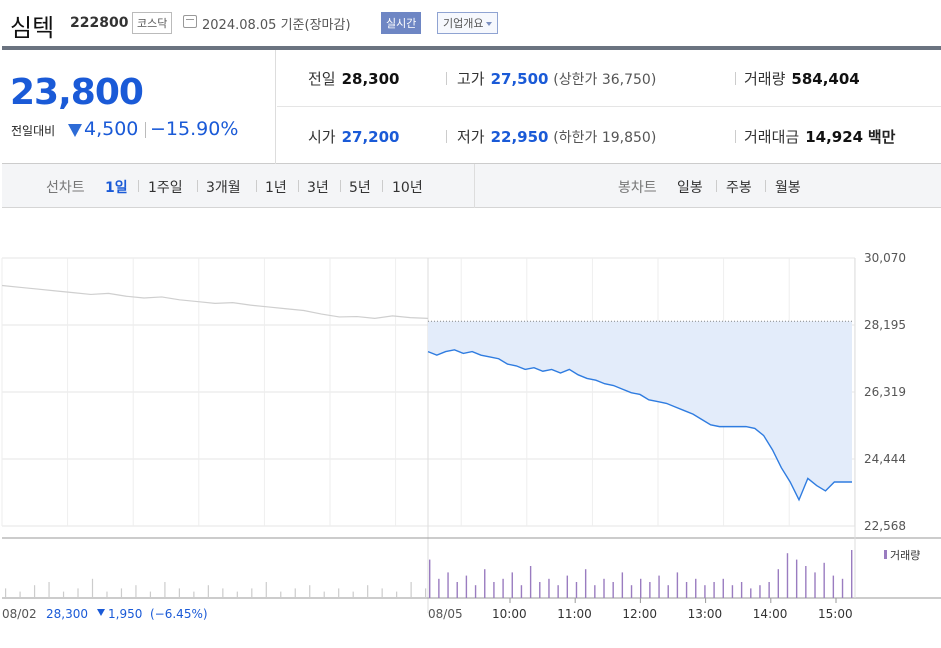 Image resolution: width=941 pixels, height=648 pixels. I want to click on day-high: 고가 27,500 (상한가 36,750), so click(557, 79).